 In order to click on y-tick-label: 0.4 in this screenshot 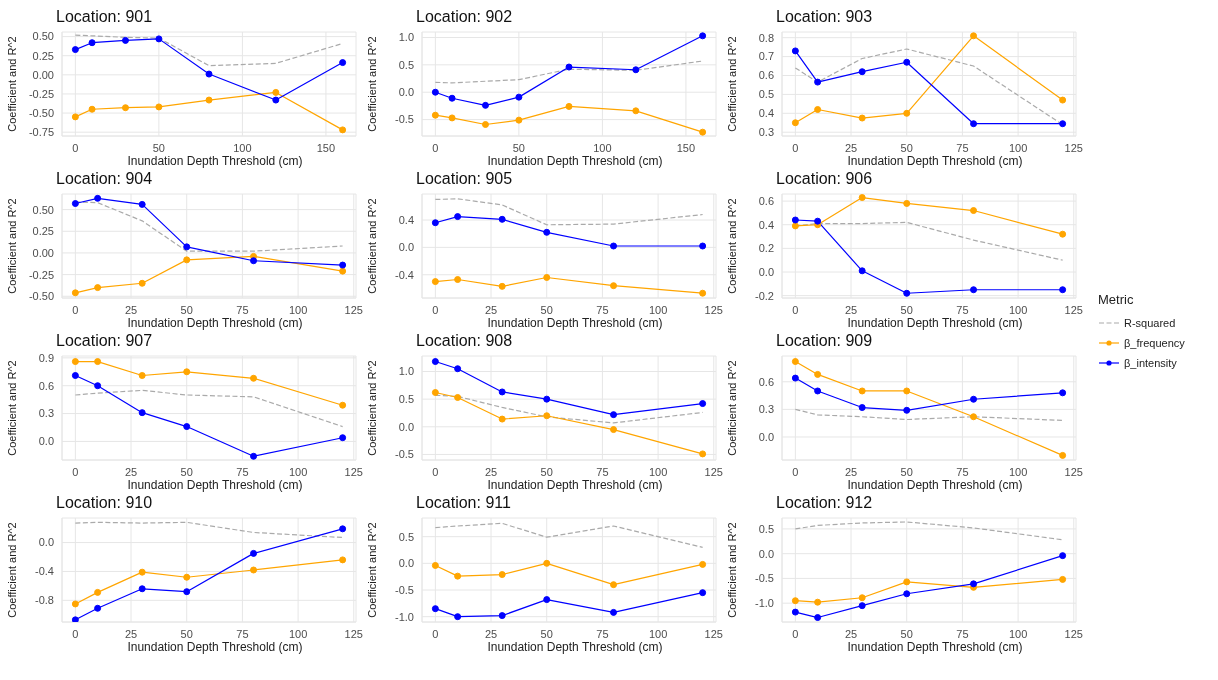, I will do `click(406, 219)`.